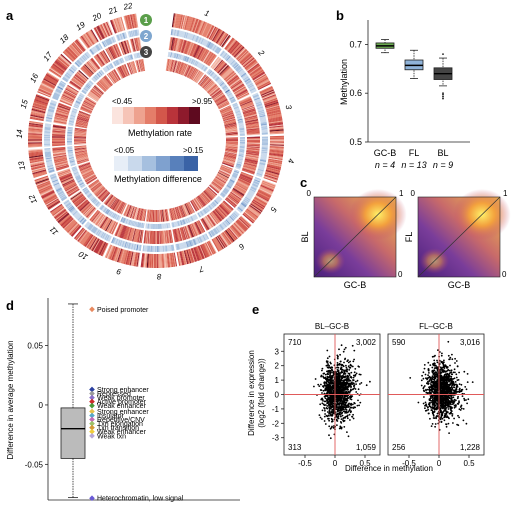 The width and height of the screenshot is (514, 513). What do you see at coordinates (242, 246) in the screenshot?
I see `chromosome-label-6: 6` at bounding box center [242, 246].